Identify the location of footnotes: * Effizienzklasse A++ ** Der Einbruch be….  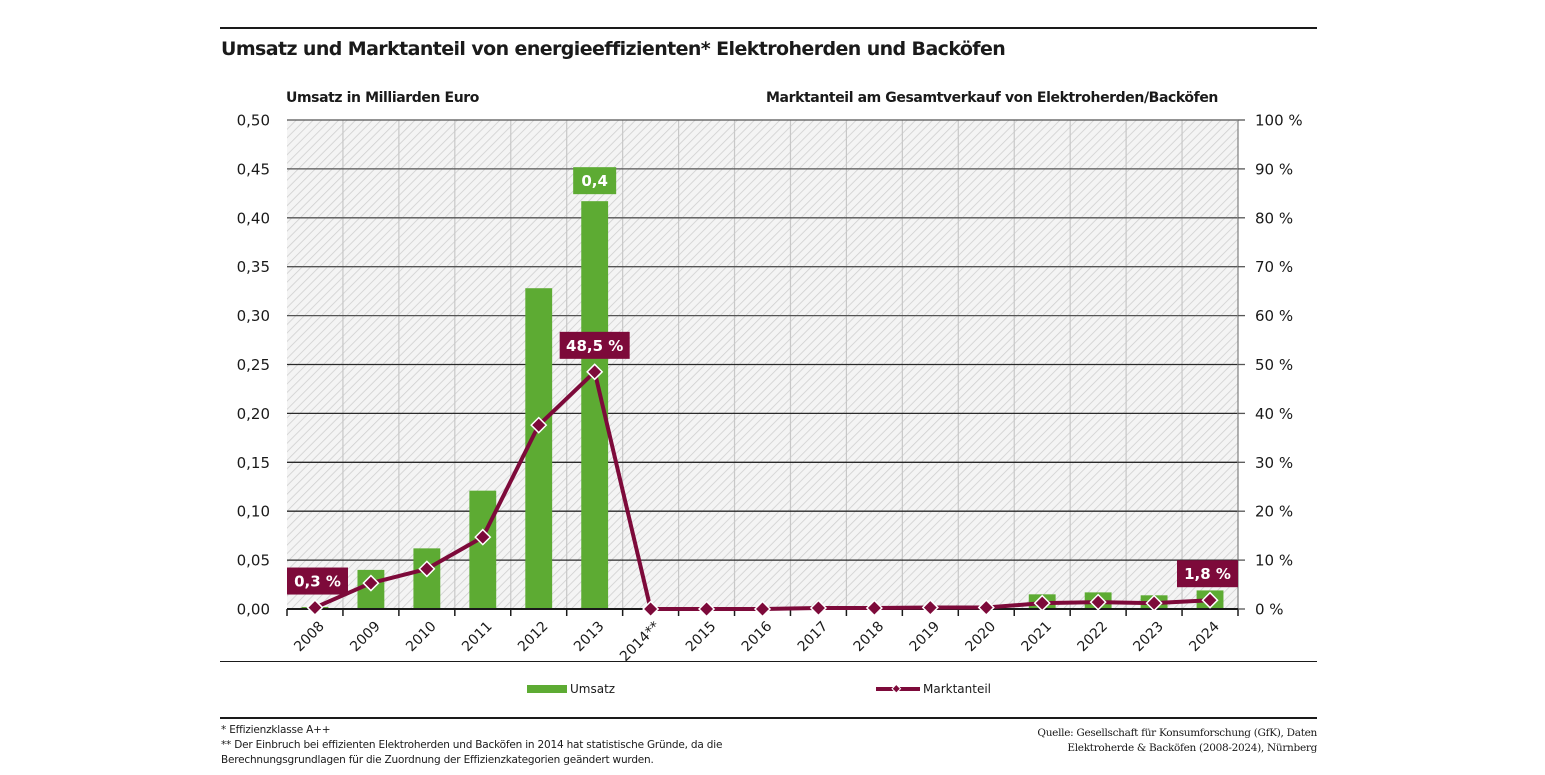
(471, 745).